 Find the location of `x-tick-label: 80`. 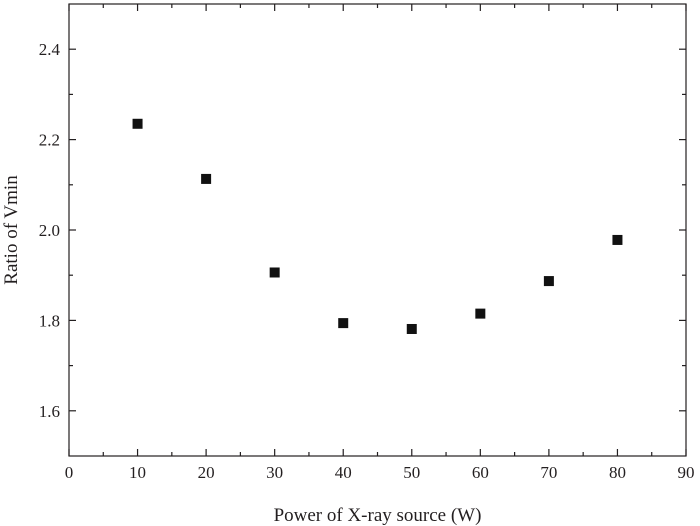

x-tick-label: 80 is located at coordinates (617, 472).